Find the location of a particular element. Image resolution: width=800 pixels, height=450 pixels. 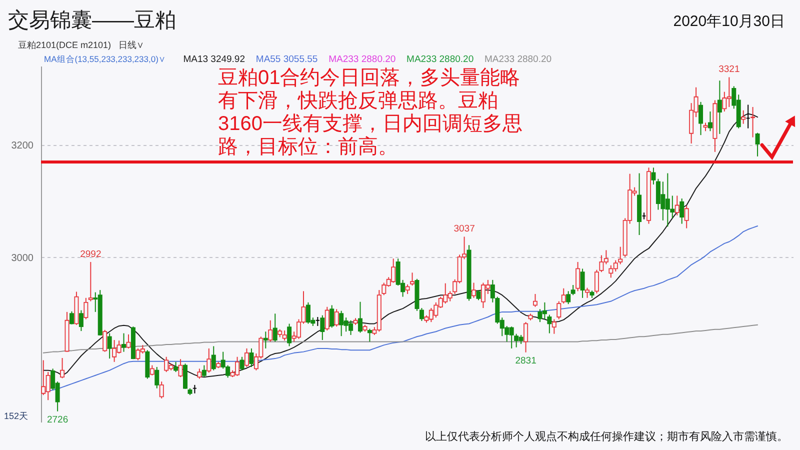

legend-title: MA组合(13,55,233,233,233,0)∨ is located at coordinates (105, 59).